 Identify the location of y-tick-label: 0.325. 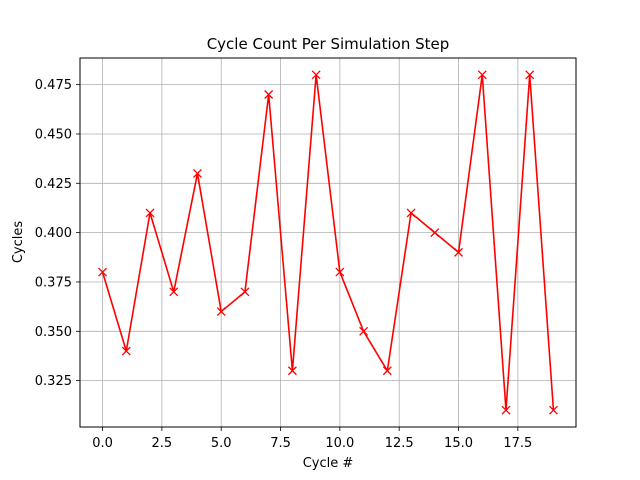
(53, 381).